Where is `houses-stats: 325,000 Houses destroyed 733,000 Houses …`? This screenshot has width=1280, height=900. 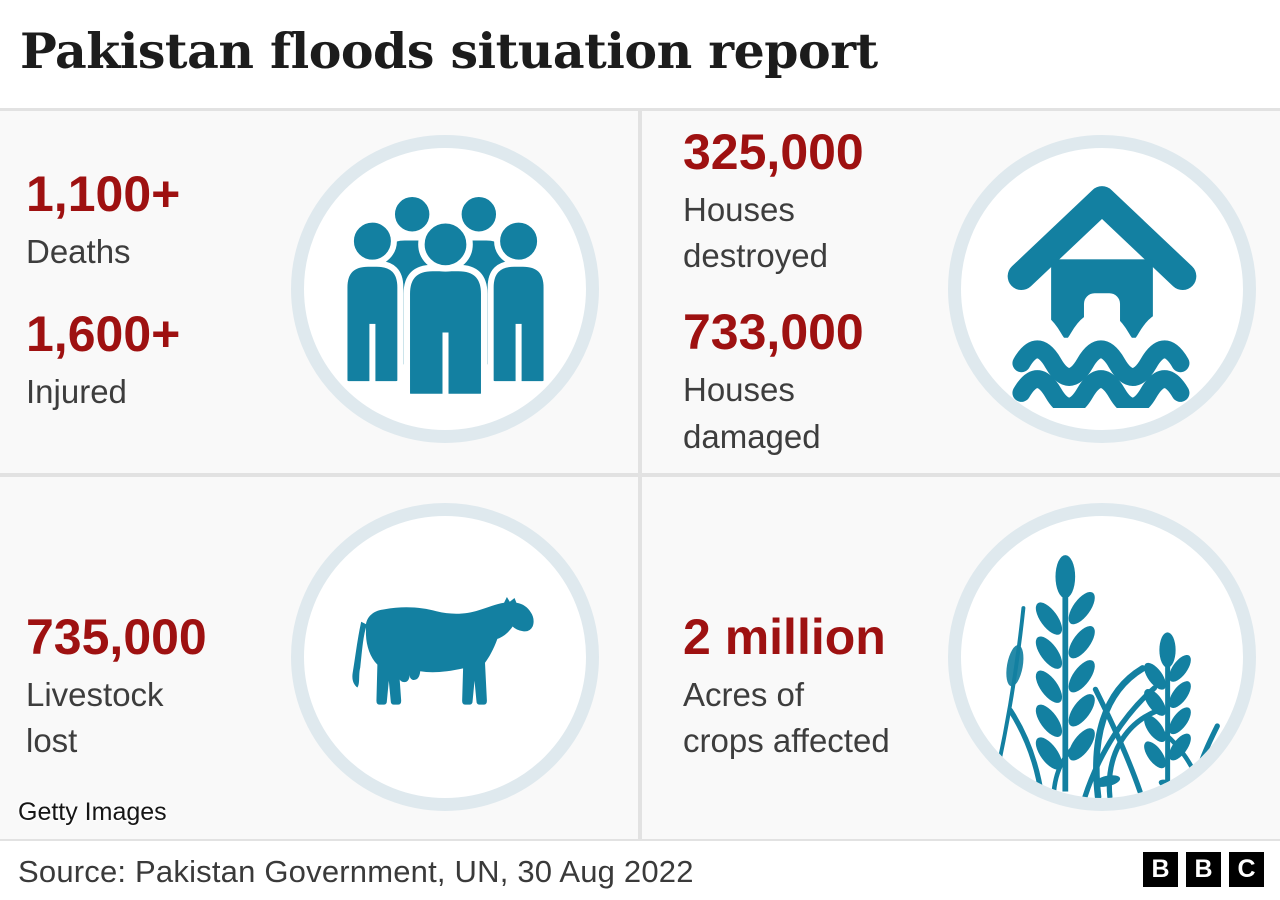 houses-stats: 325,000 Houses destroyed 733,000 Houses … is located at coordinates (773, 293).